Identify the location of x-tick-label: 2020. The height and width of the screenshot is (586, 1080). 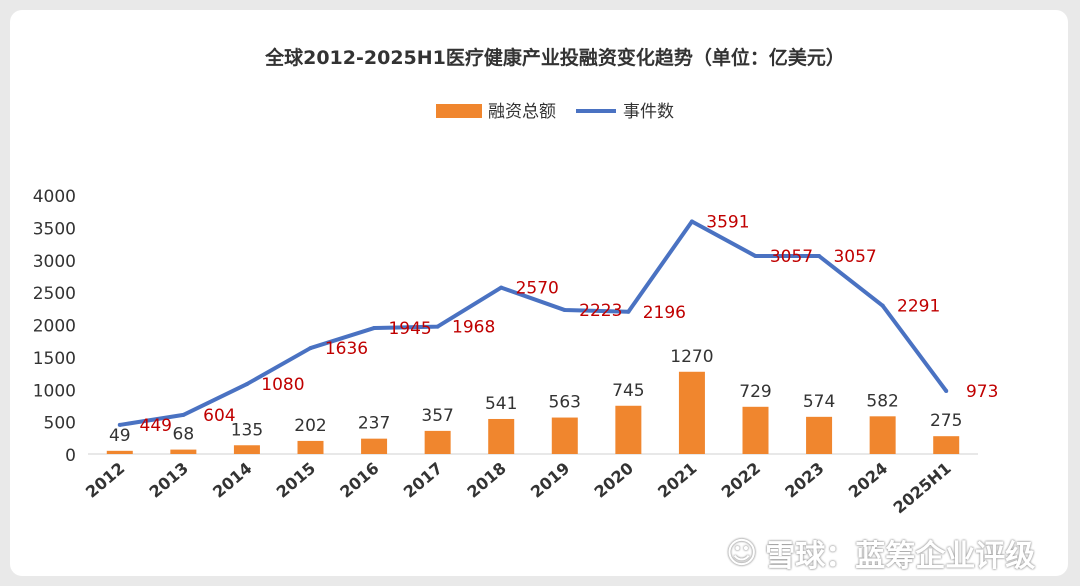
(614, 480).